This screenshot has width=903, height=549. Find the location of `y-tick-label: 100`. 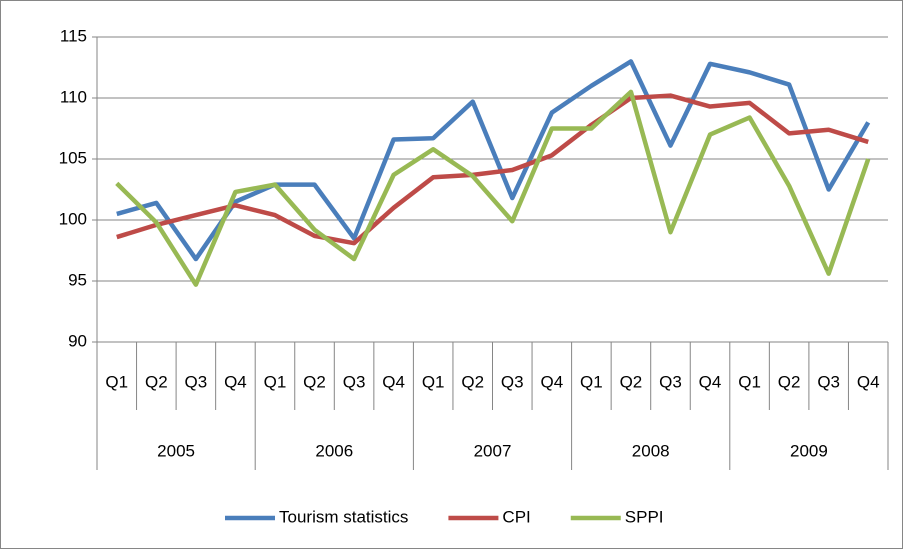

y-tick-label: 100 is located at coordinates (73, 218).